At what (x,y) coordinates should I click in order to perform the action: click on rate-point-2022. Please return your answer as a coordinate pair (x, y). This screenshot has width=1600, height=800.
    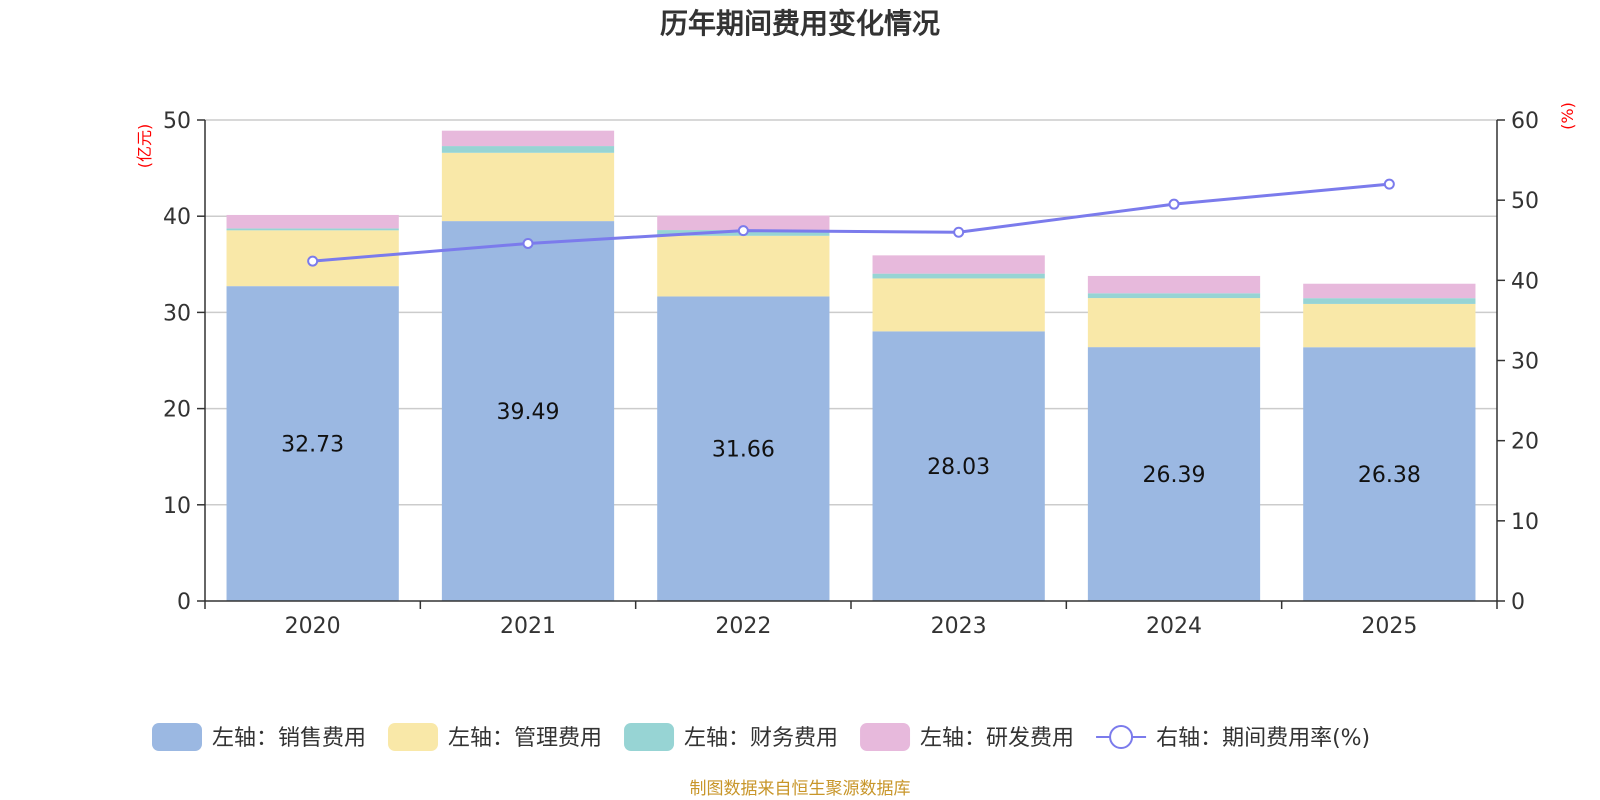
    Looking at the image, I should click on (743, 231).